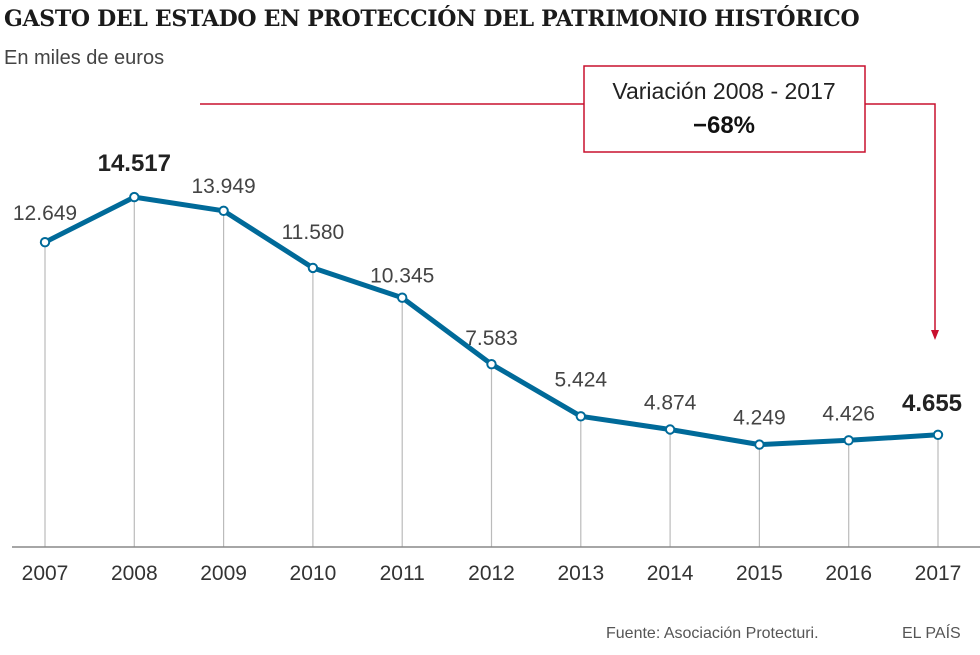 This screenshot has width=980, height=655. I want to click on x-tick-2014: 2014, so click(670, 573).